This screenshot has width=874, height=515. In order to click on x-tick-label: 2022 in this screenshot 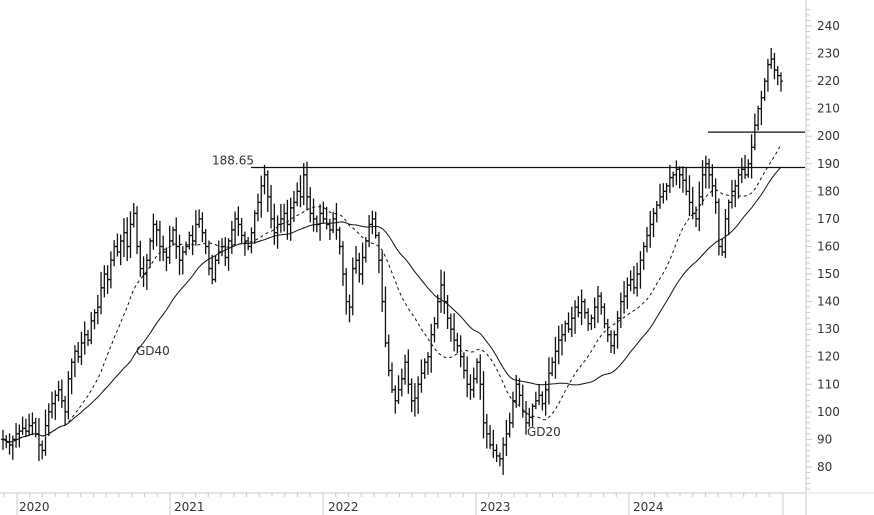, I will do `click(343, 507)`.